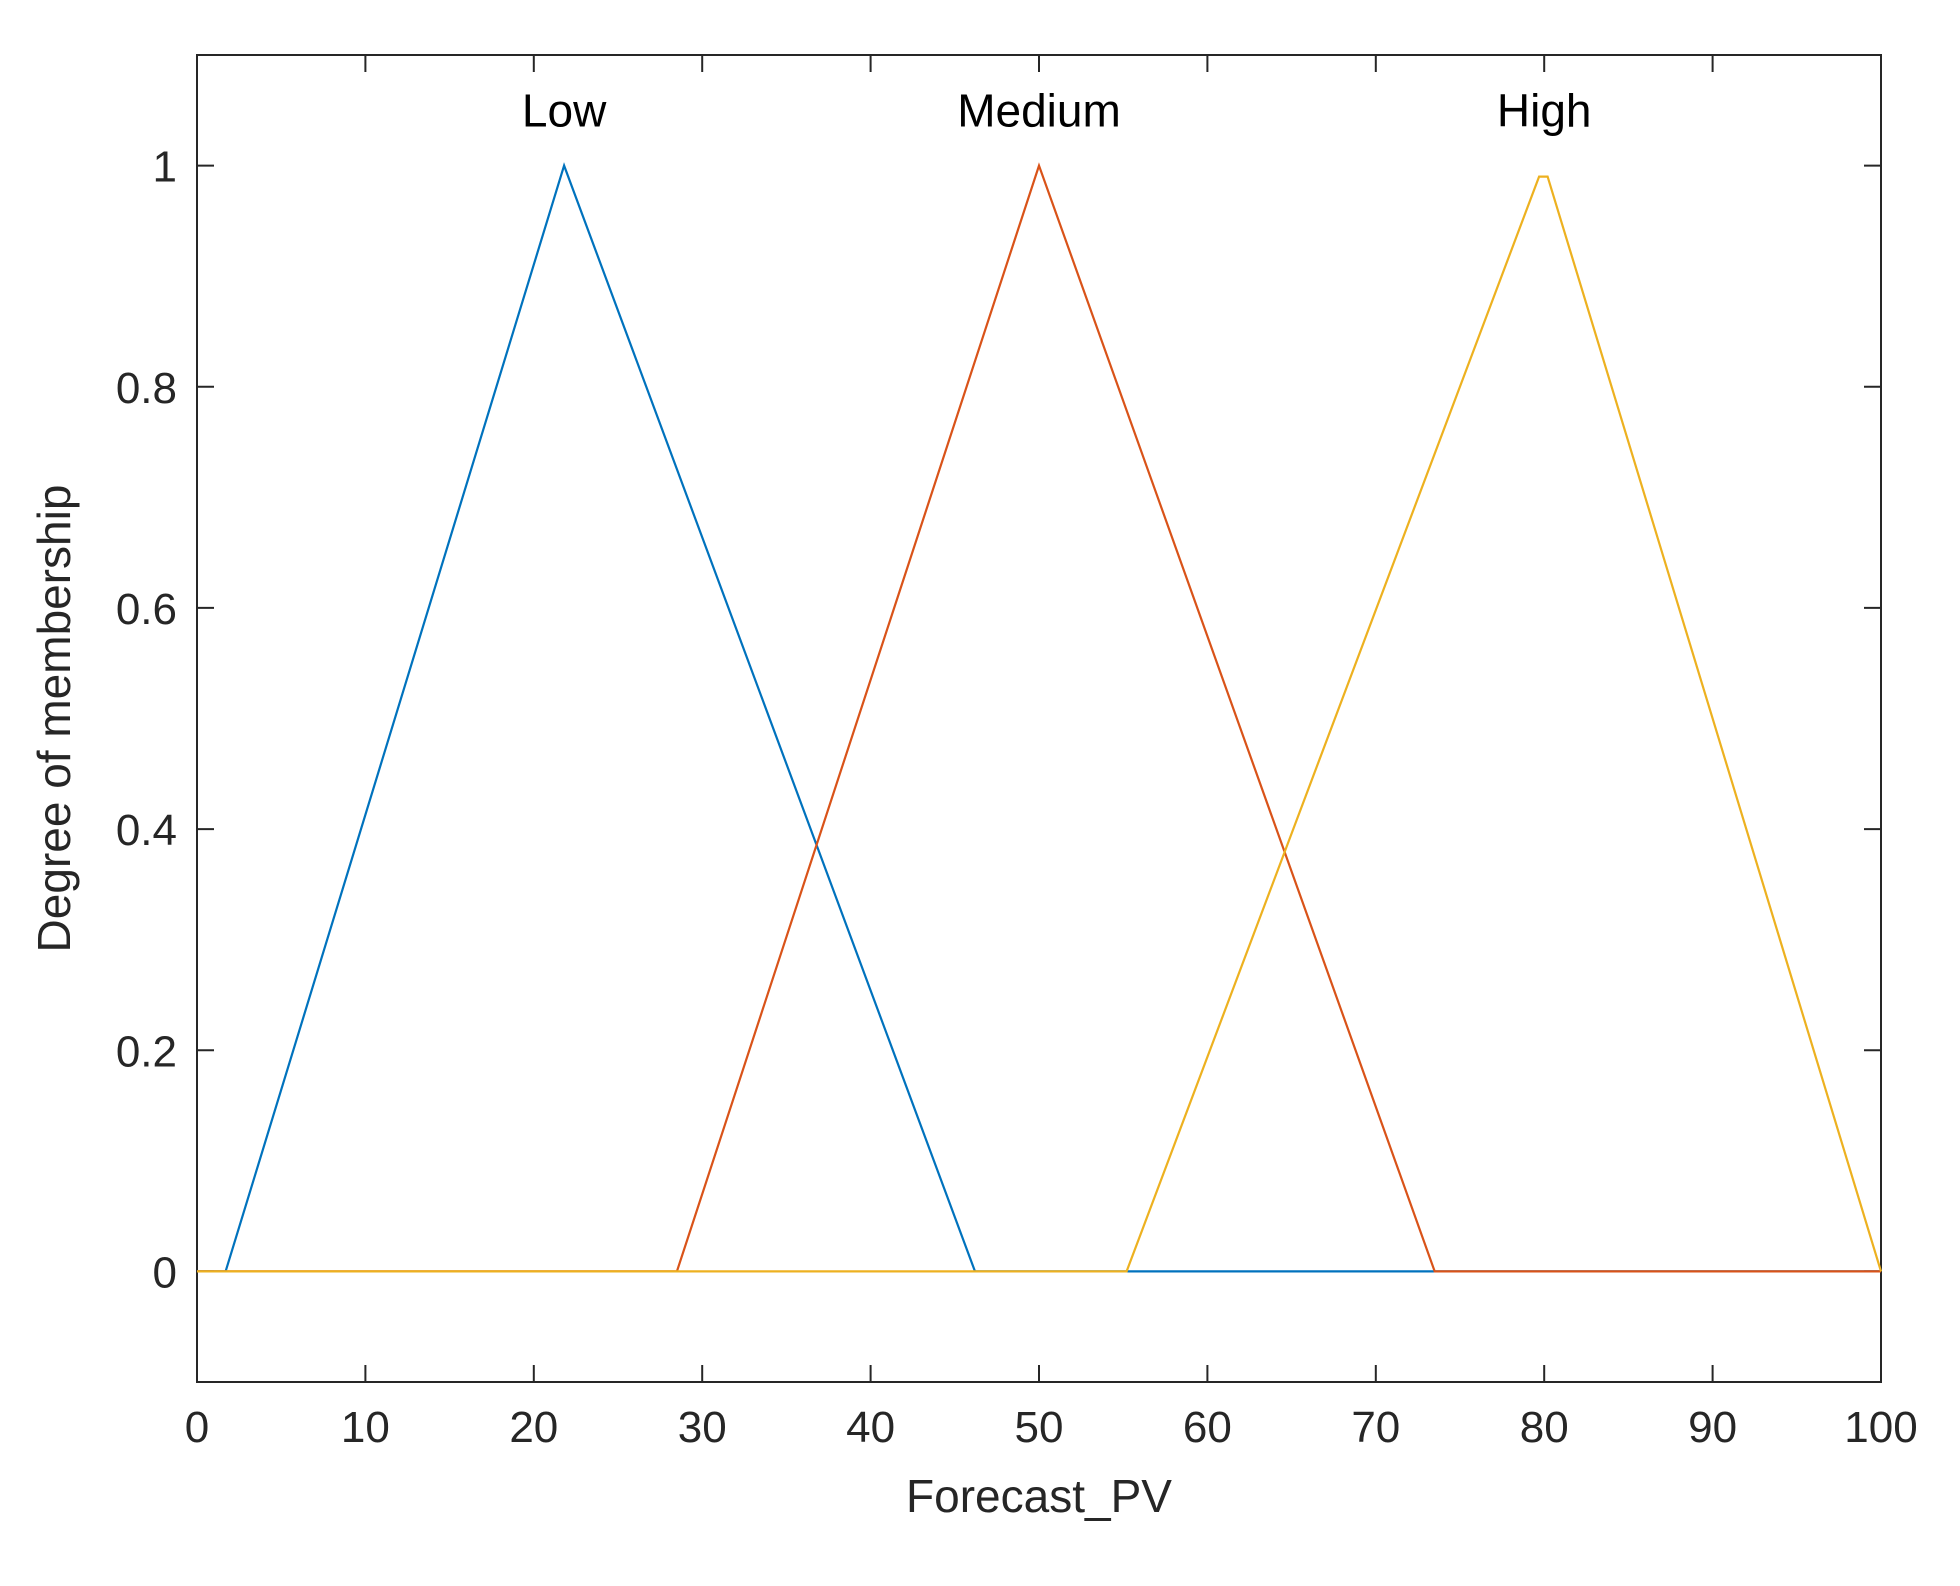  I want to click on x-tick-label: 100, so click(1880, 1427).